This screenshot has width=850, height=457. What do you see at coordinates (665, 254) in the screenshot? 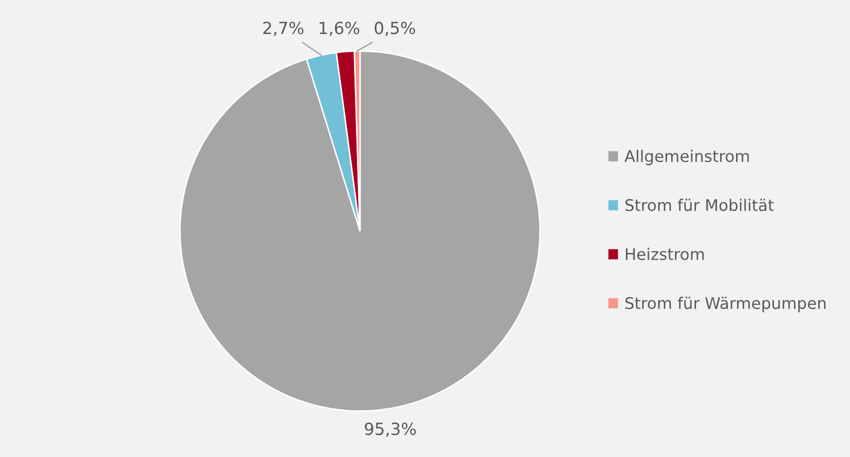
I see `legend-label: Heizstrom` at bounding box center [665, 254].